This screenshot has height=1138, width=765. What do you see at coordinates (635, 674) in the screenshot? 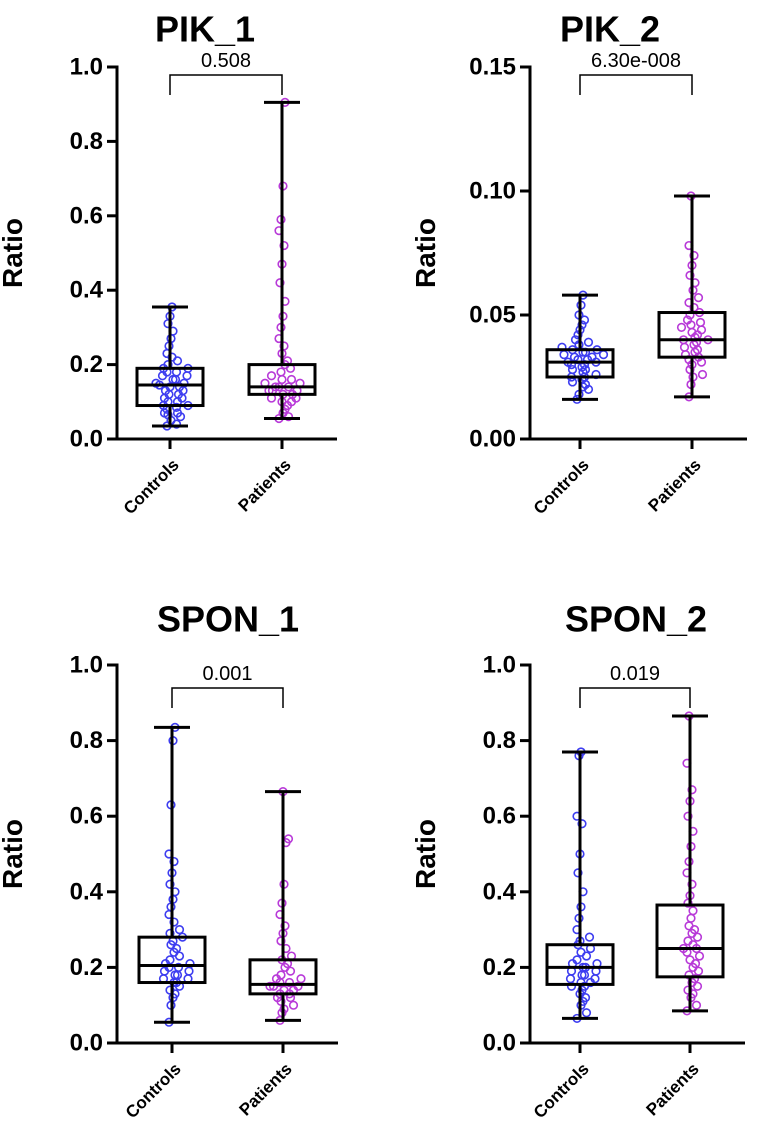
I see `p-value-label: 0.019` at bounding box center [635, 674].